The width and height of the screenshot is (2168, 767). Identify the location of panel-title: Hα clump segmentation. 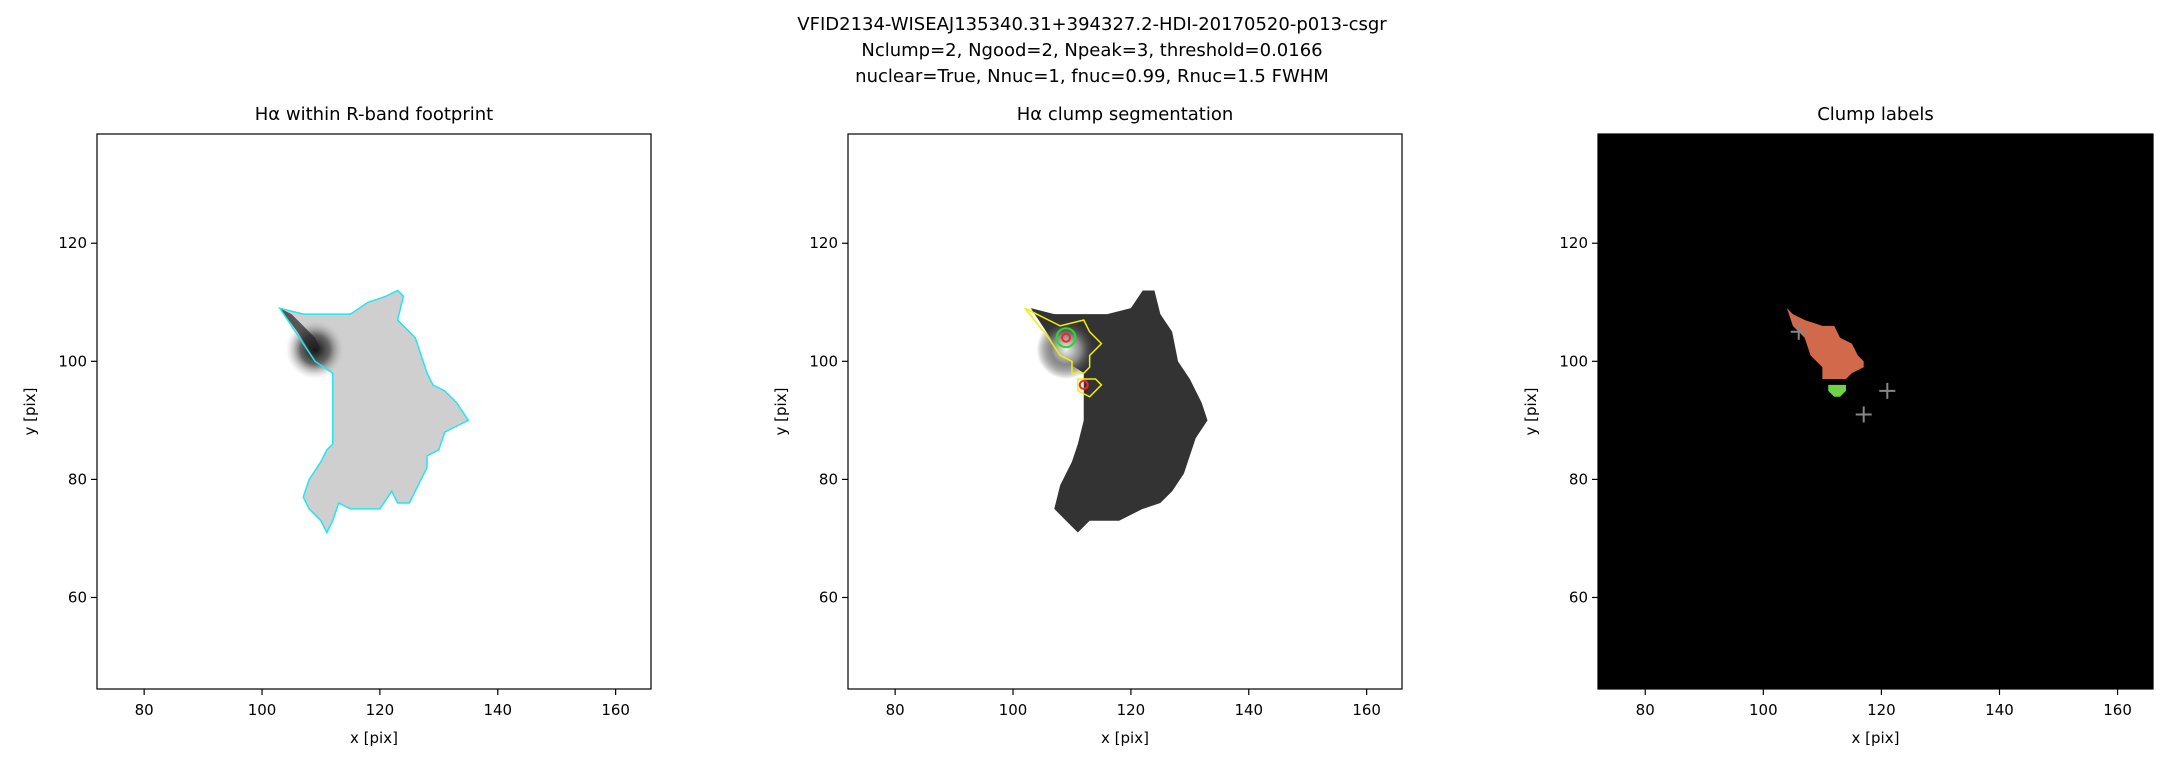
(1125, 114).